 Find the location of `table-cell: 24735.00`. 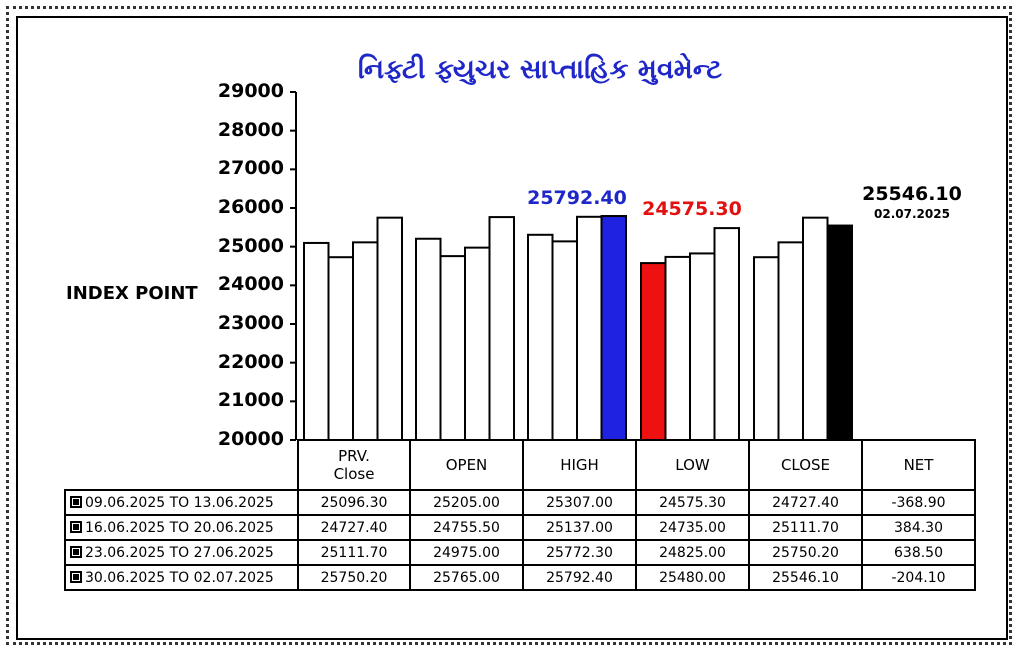

table-cell: 24735.00 is located at coordinates (692, 527).